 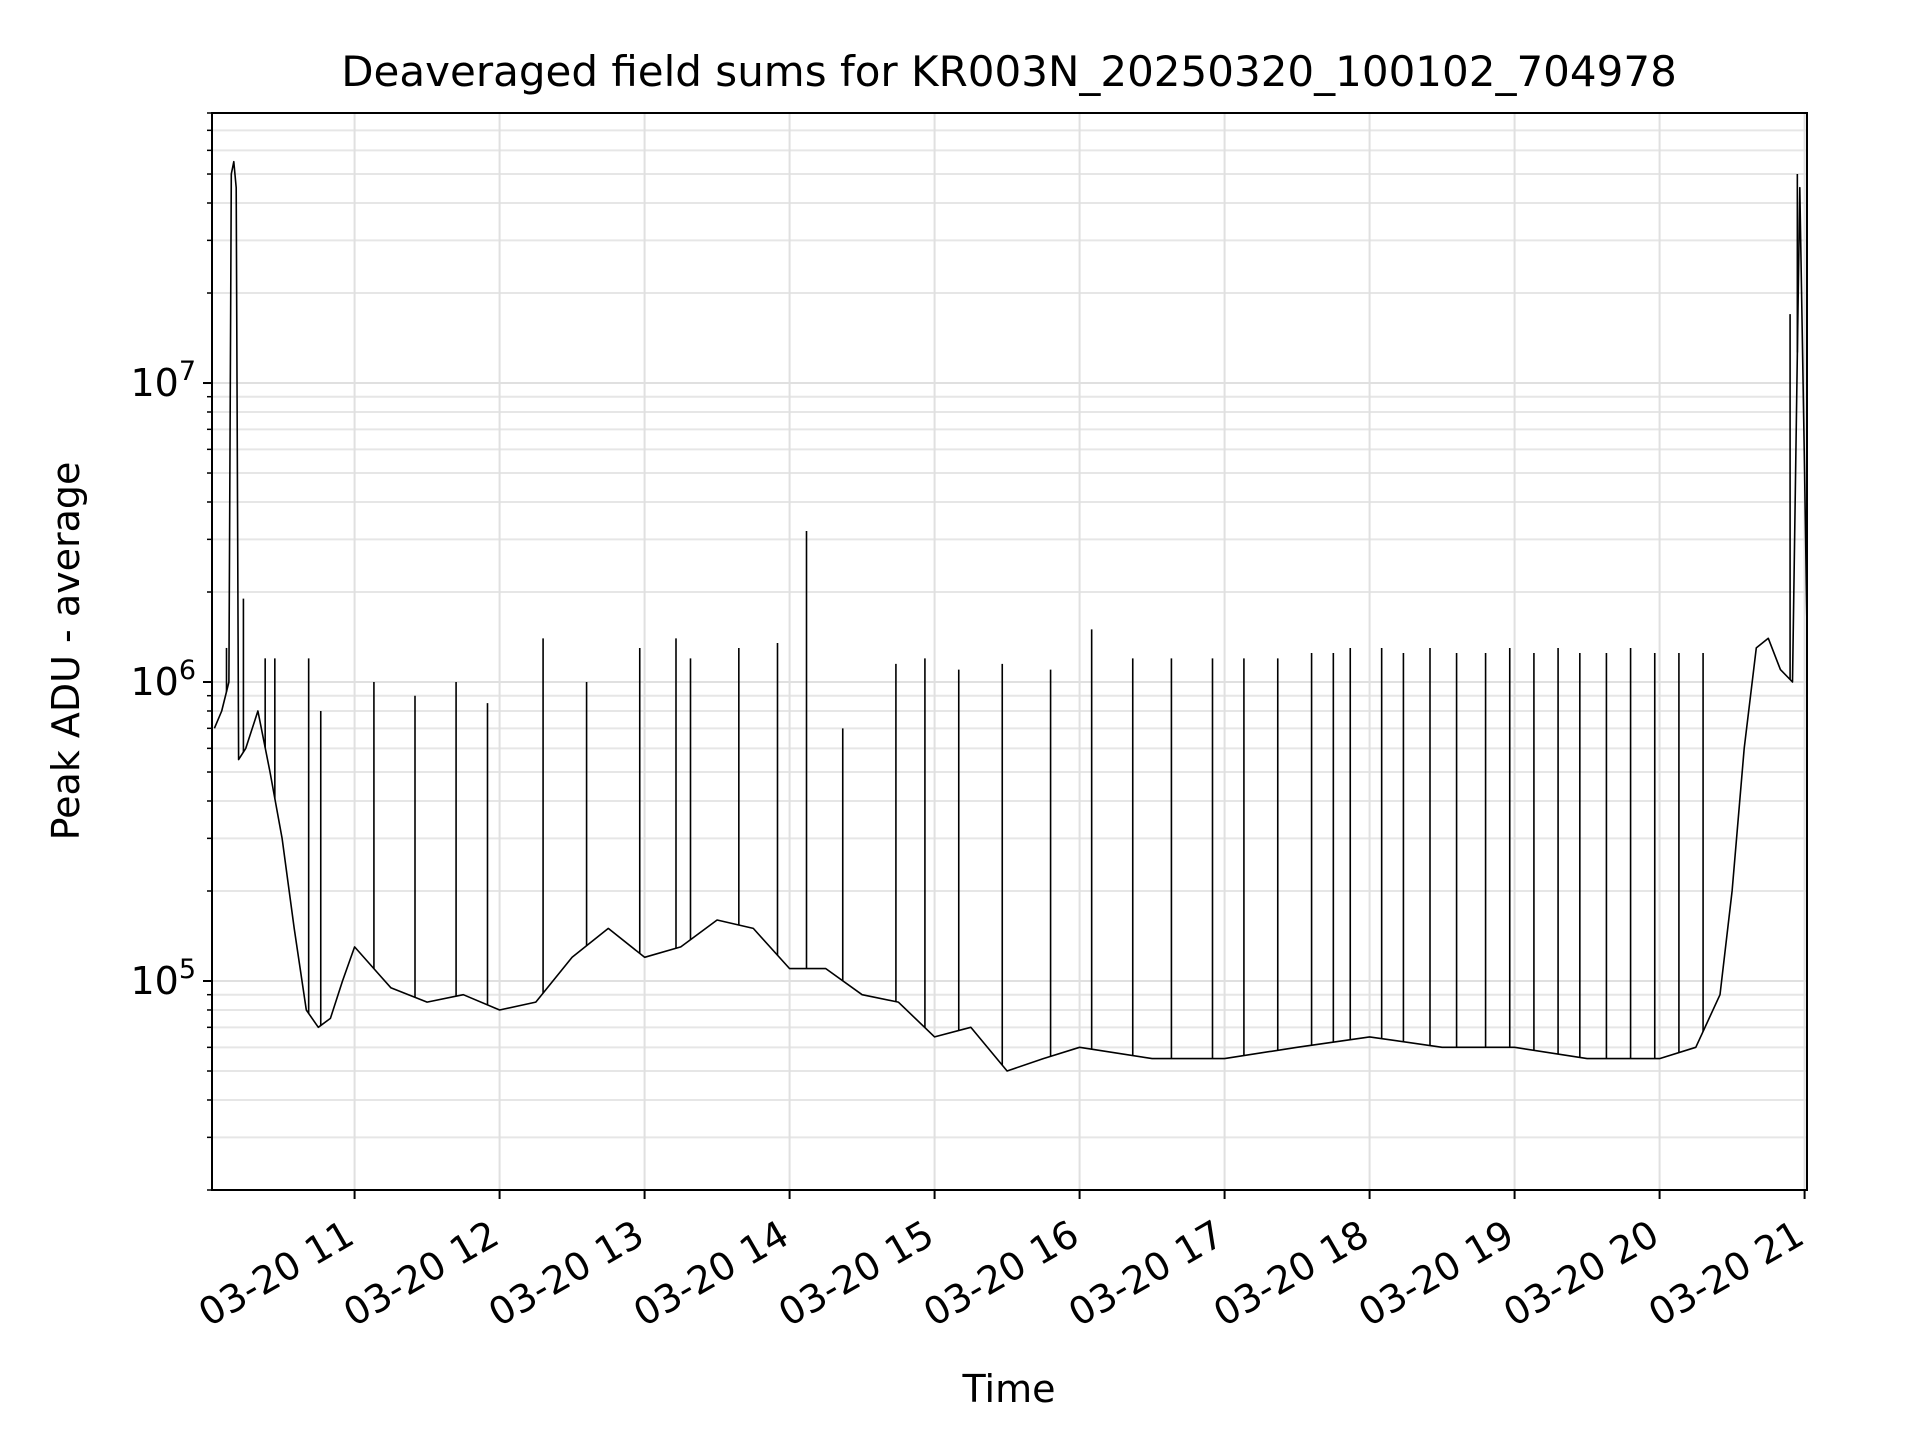 I want to click on y-tick-label: 107, so click(x=163, y=380).